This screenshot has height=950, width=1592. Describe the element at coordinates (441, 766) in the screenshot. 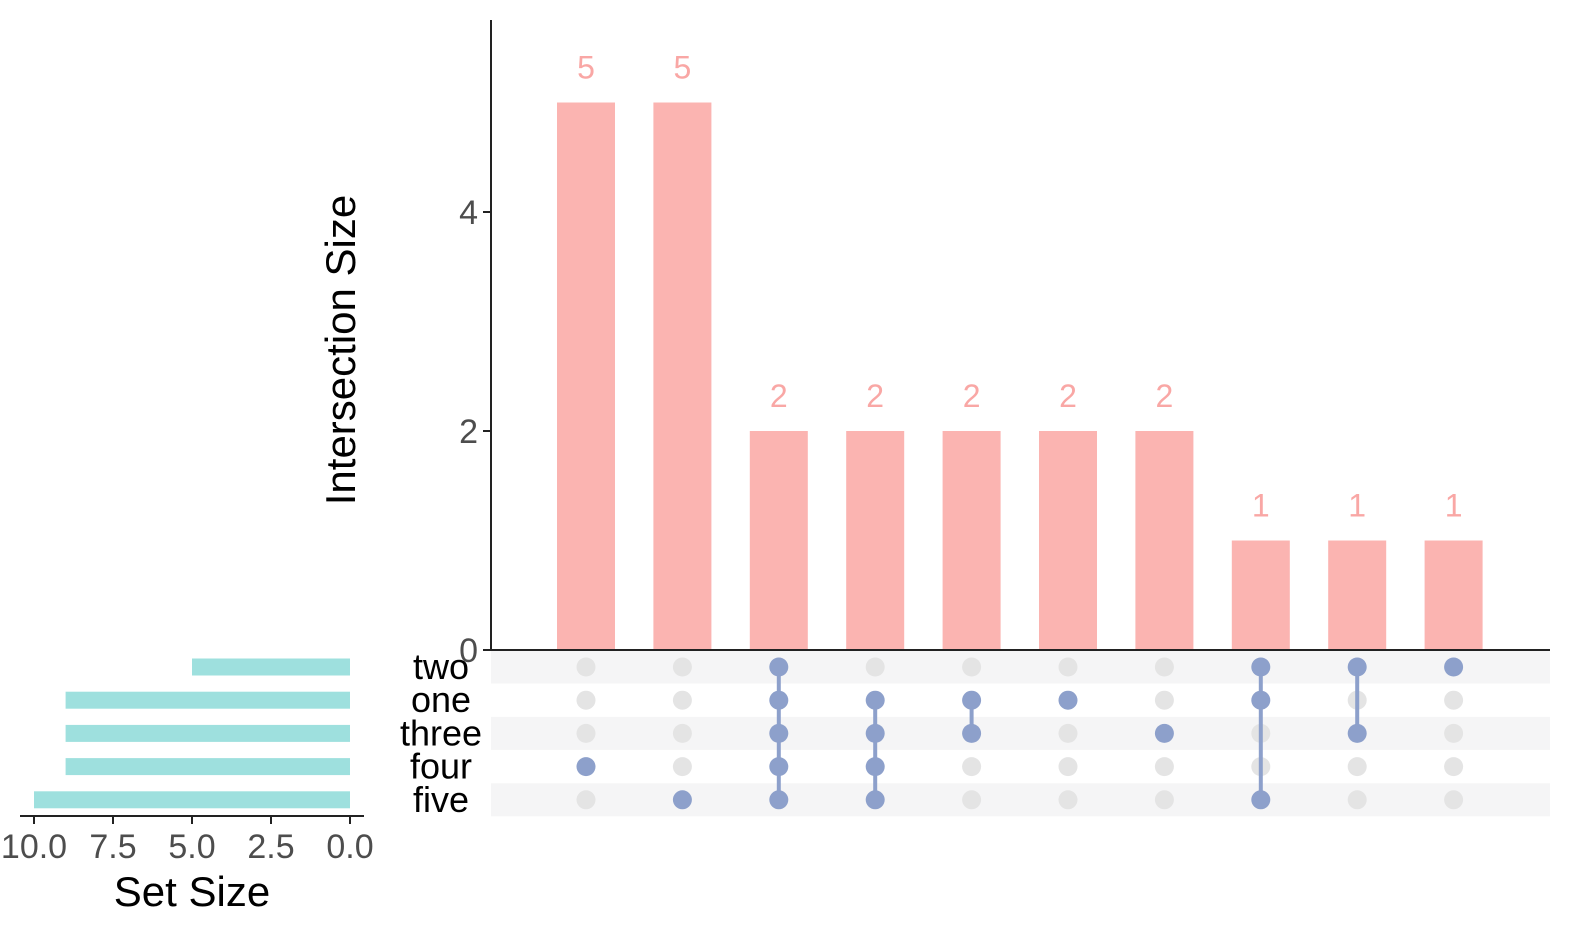

I see `set-label: four` at that location.